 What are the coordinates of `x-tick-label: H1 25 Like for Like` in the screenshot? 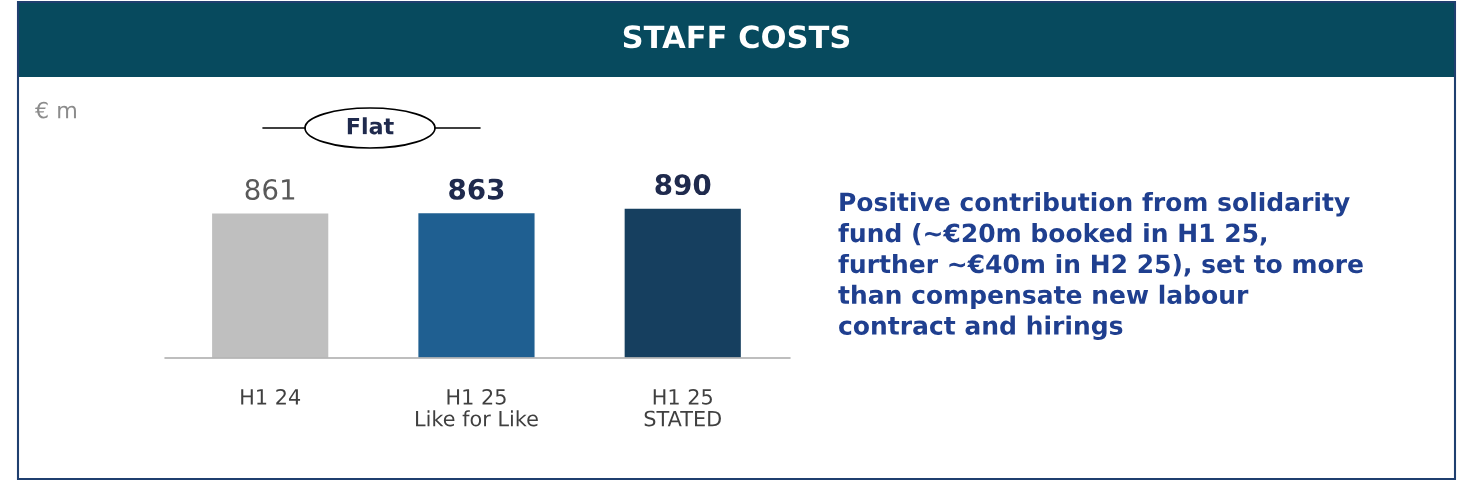 It's located at (477, 407).